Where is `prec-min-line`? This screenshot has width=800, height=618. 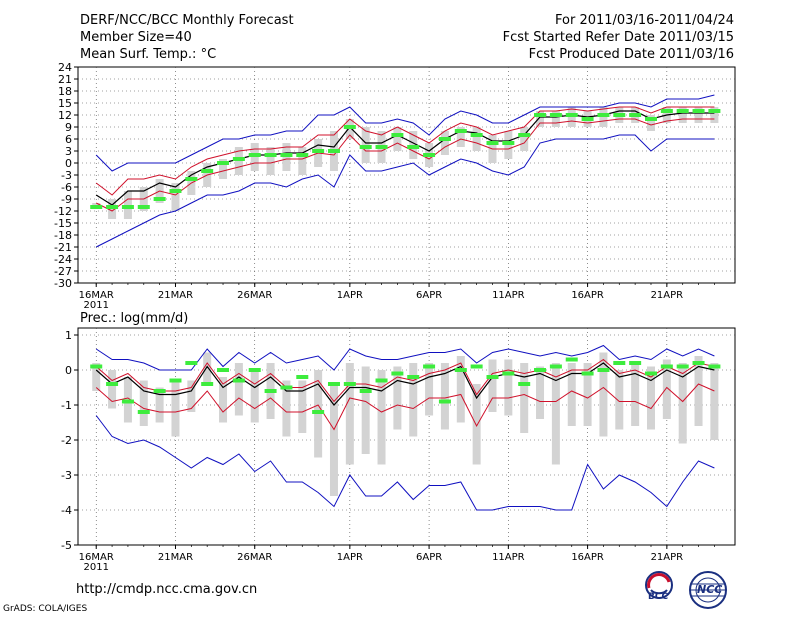 prec-min-line is located at coordinates (405, 463).